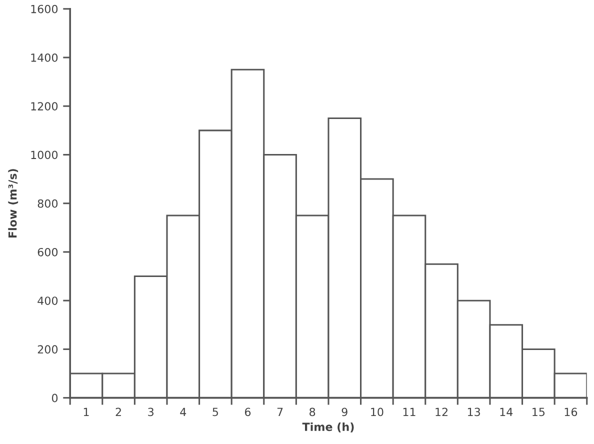 This screenshot has width=594, height=444. Describe the element at coordinates (48, 349) in the screenshot. I see `y-tick-label: 200` at that location.